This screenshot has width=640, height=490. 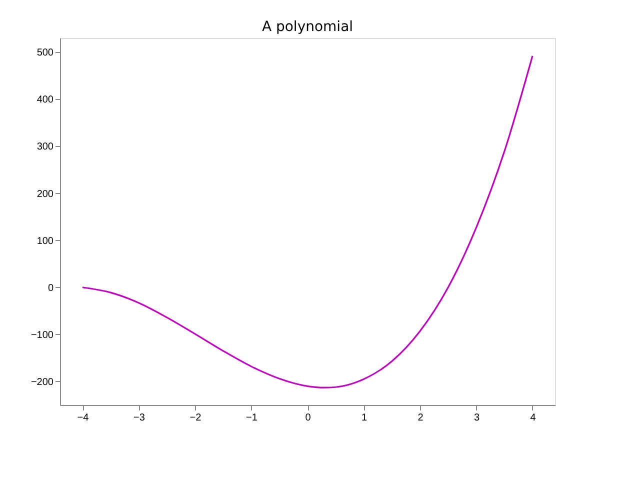 I want to click on y-tick-label: 300, so click(x=45, y=147).